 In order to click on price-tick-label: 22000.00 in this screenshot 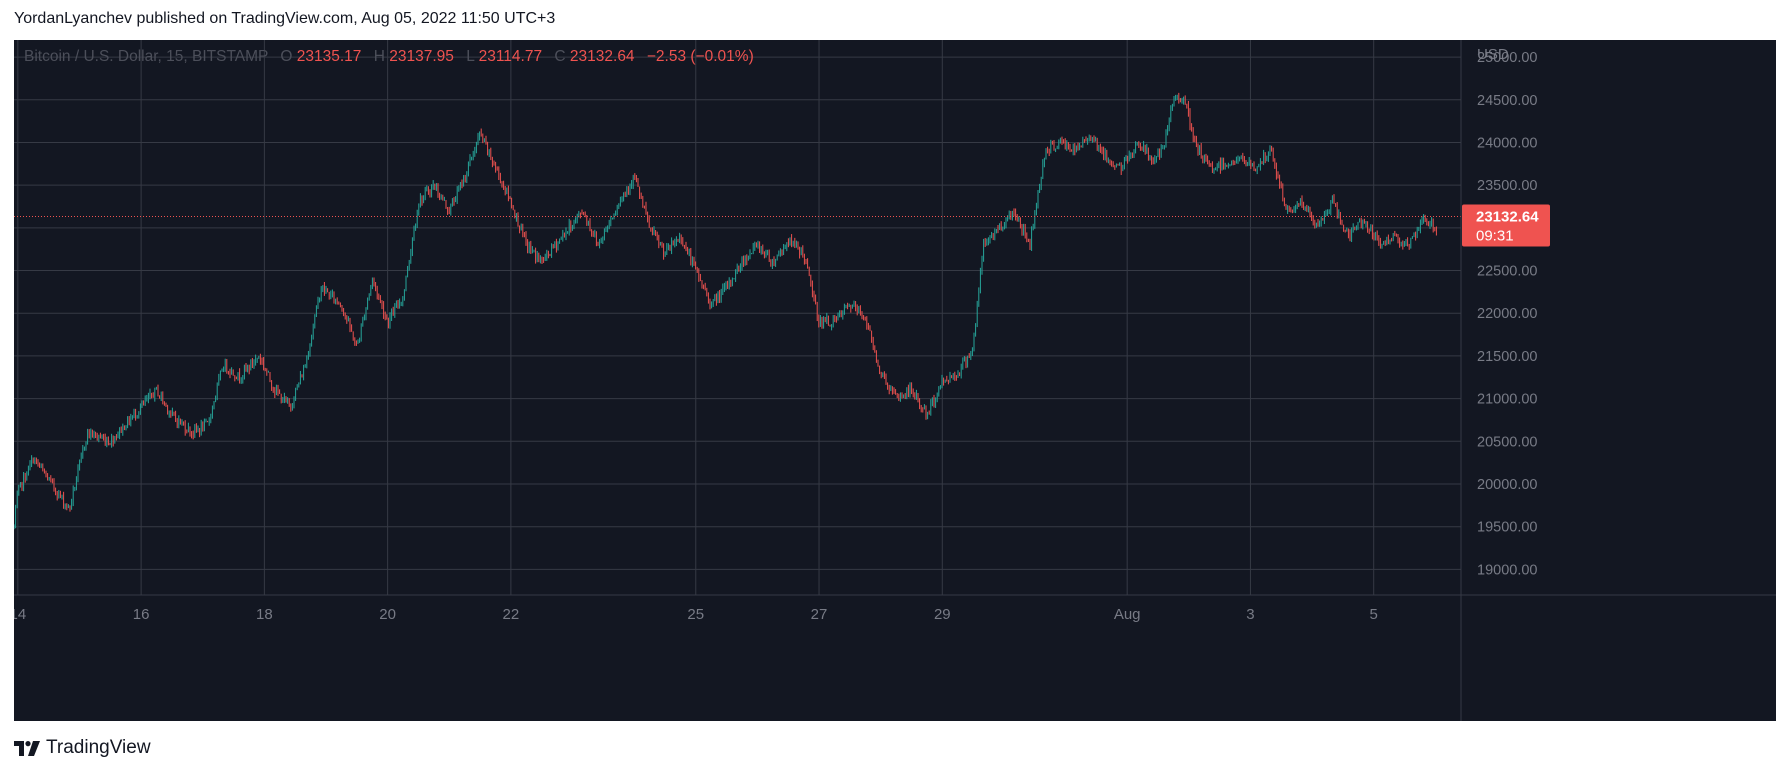, I will do `click(1507, 314)`.